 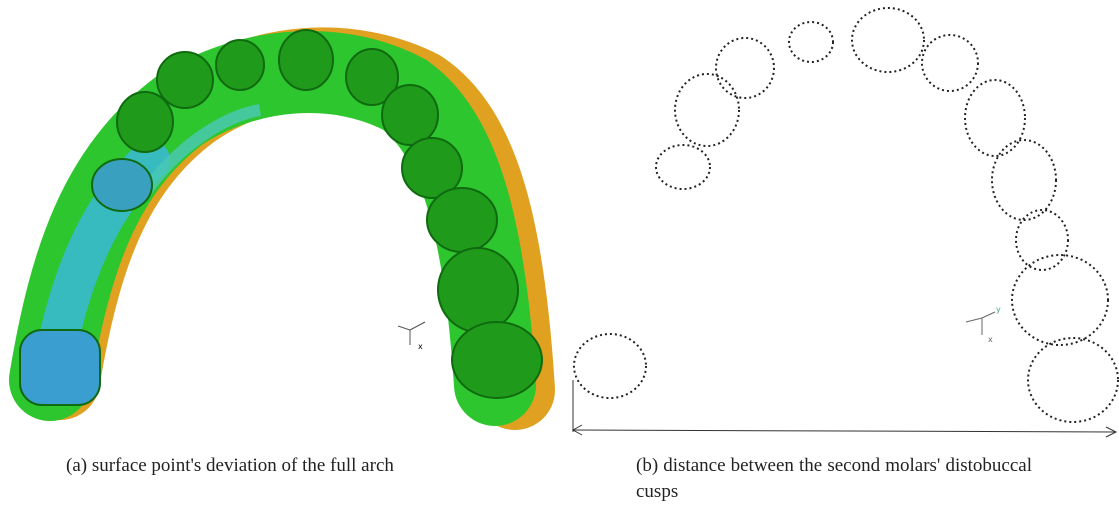 I want to click on axis-label: y, so click(x=998, y=309).